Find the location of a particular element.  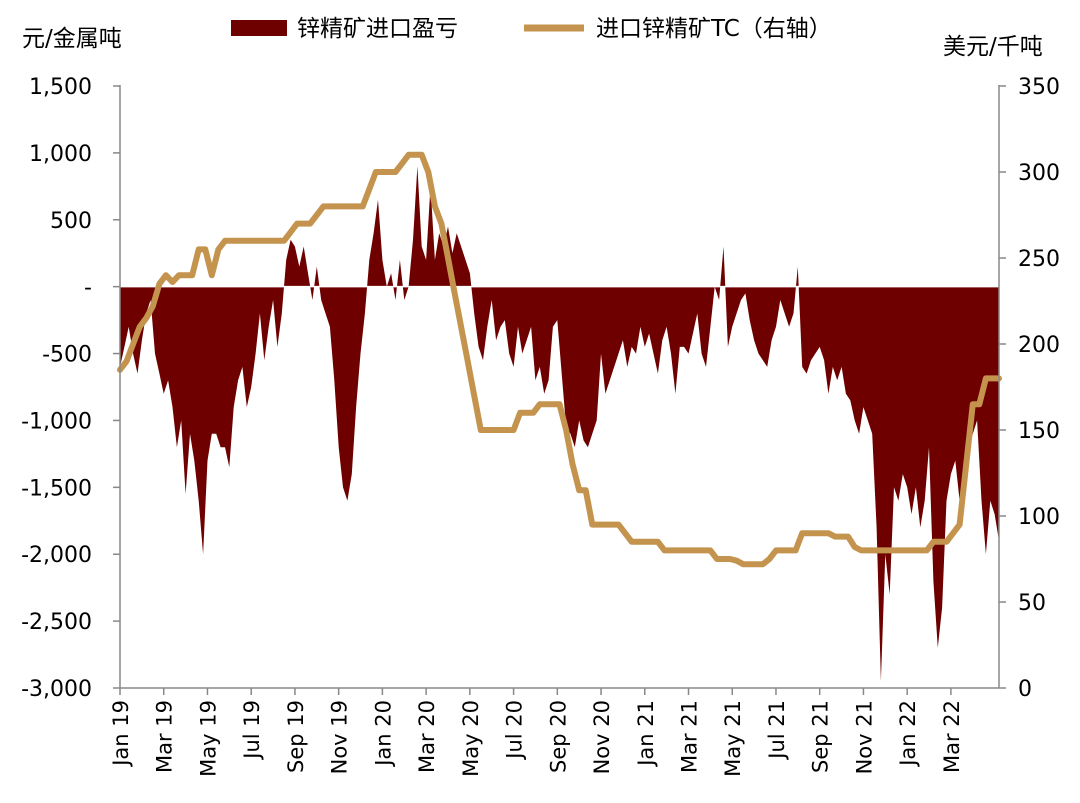

x-tick-label: Sep 20 is located at coordinates (558, 736).